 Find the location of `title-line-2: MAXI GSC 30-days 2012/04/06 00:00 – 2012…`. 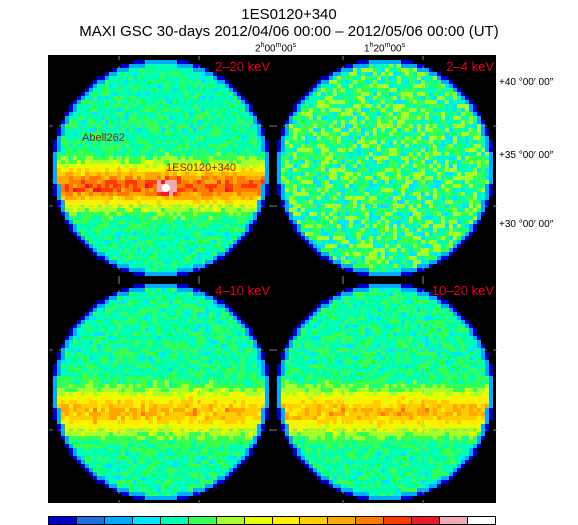

title-line-2: MAXI GSC 30-days 2012/04/06 00:00 – 2012… is located at coordinates (289, 31).